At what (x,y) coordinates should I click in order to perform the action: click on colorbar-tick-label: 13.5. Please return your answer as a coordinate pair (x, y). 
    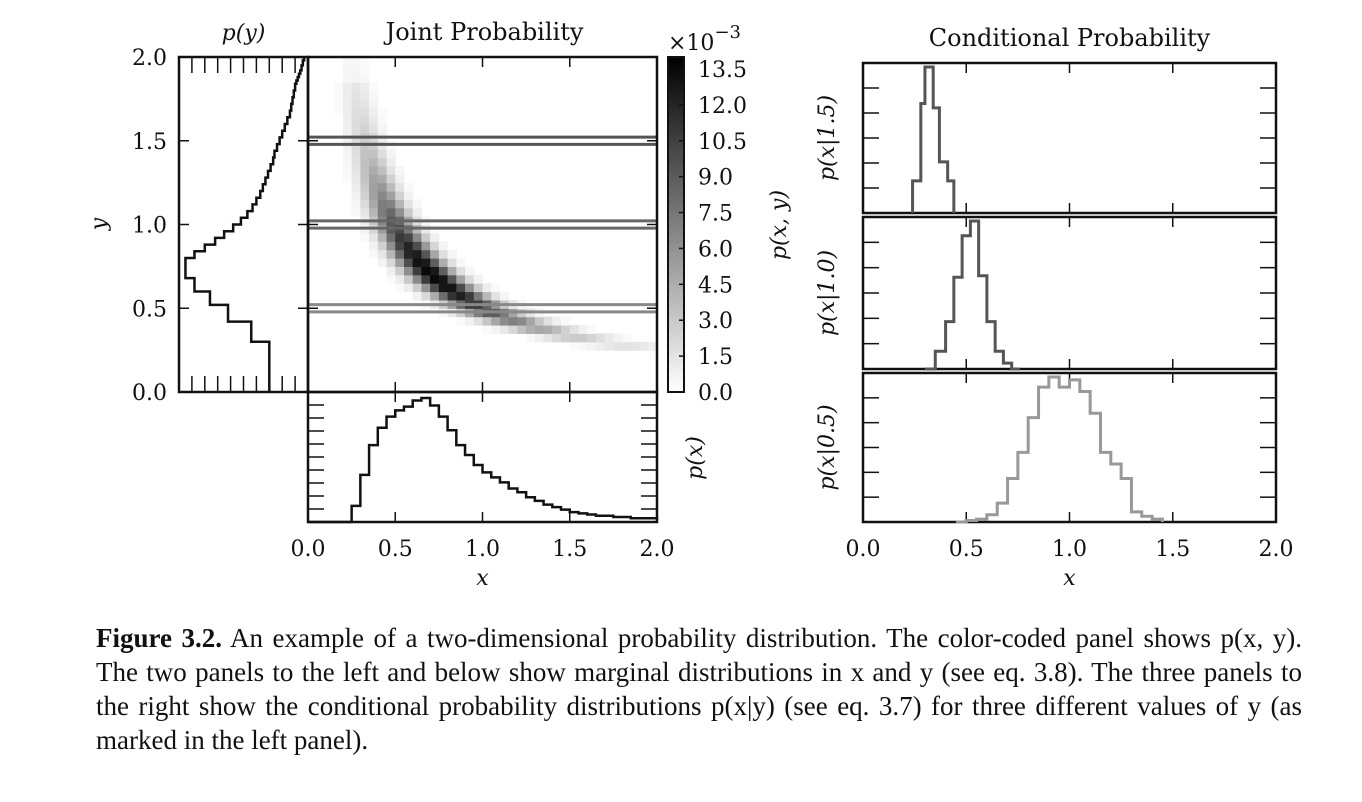
    Looking at the image, I should click on (722, 70).